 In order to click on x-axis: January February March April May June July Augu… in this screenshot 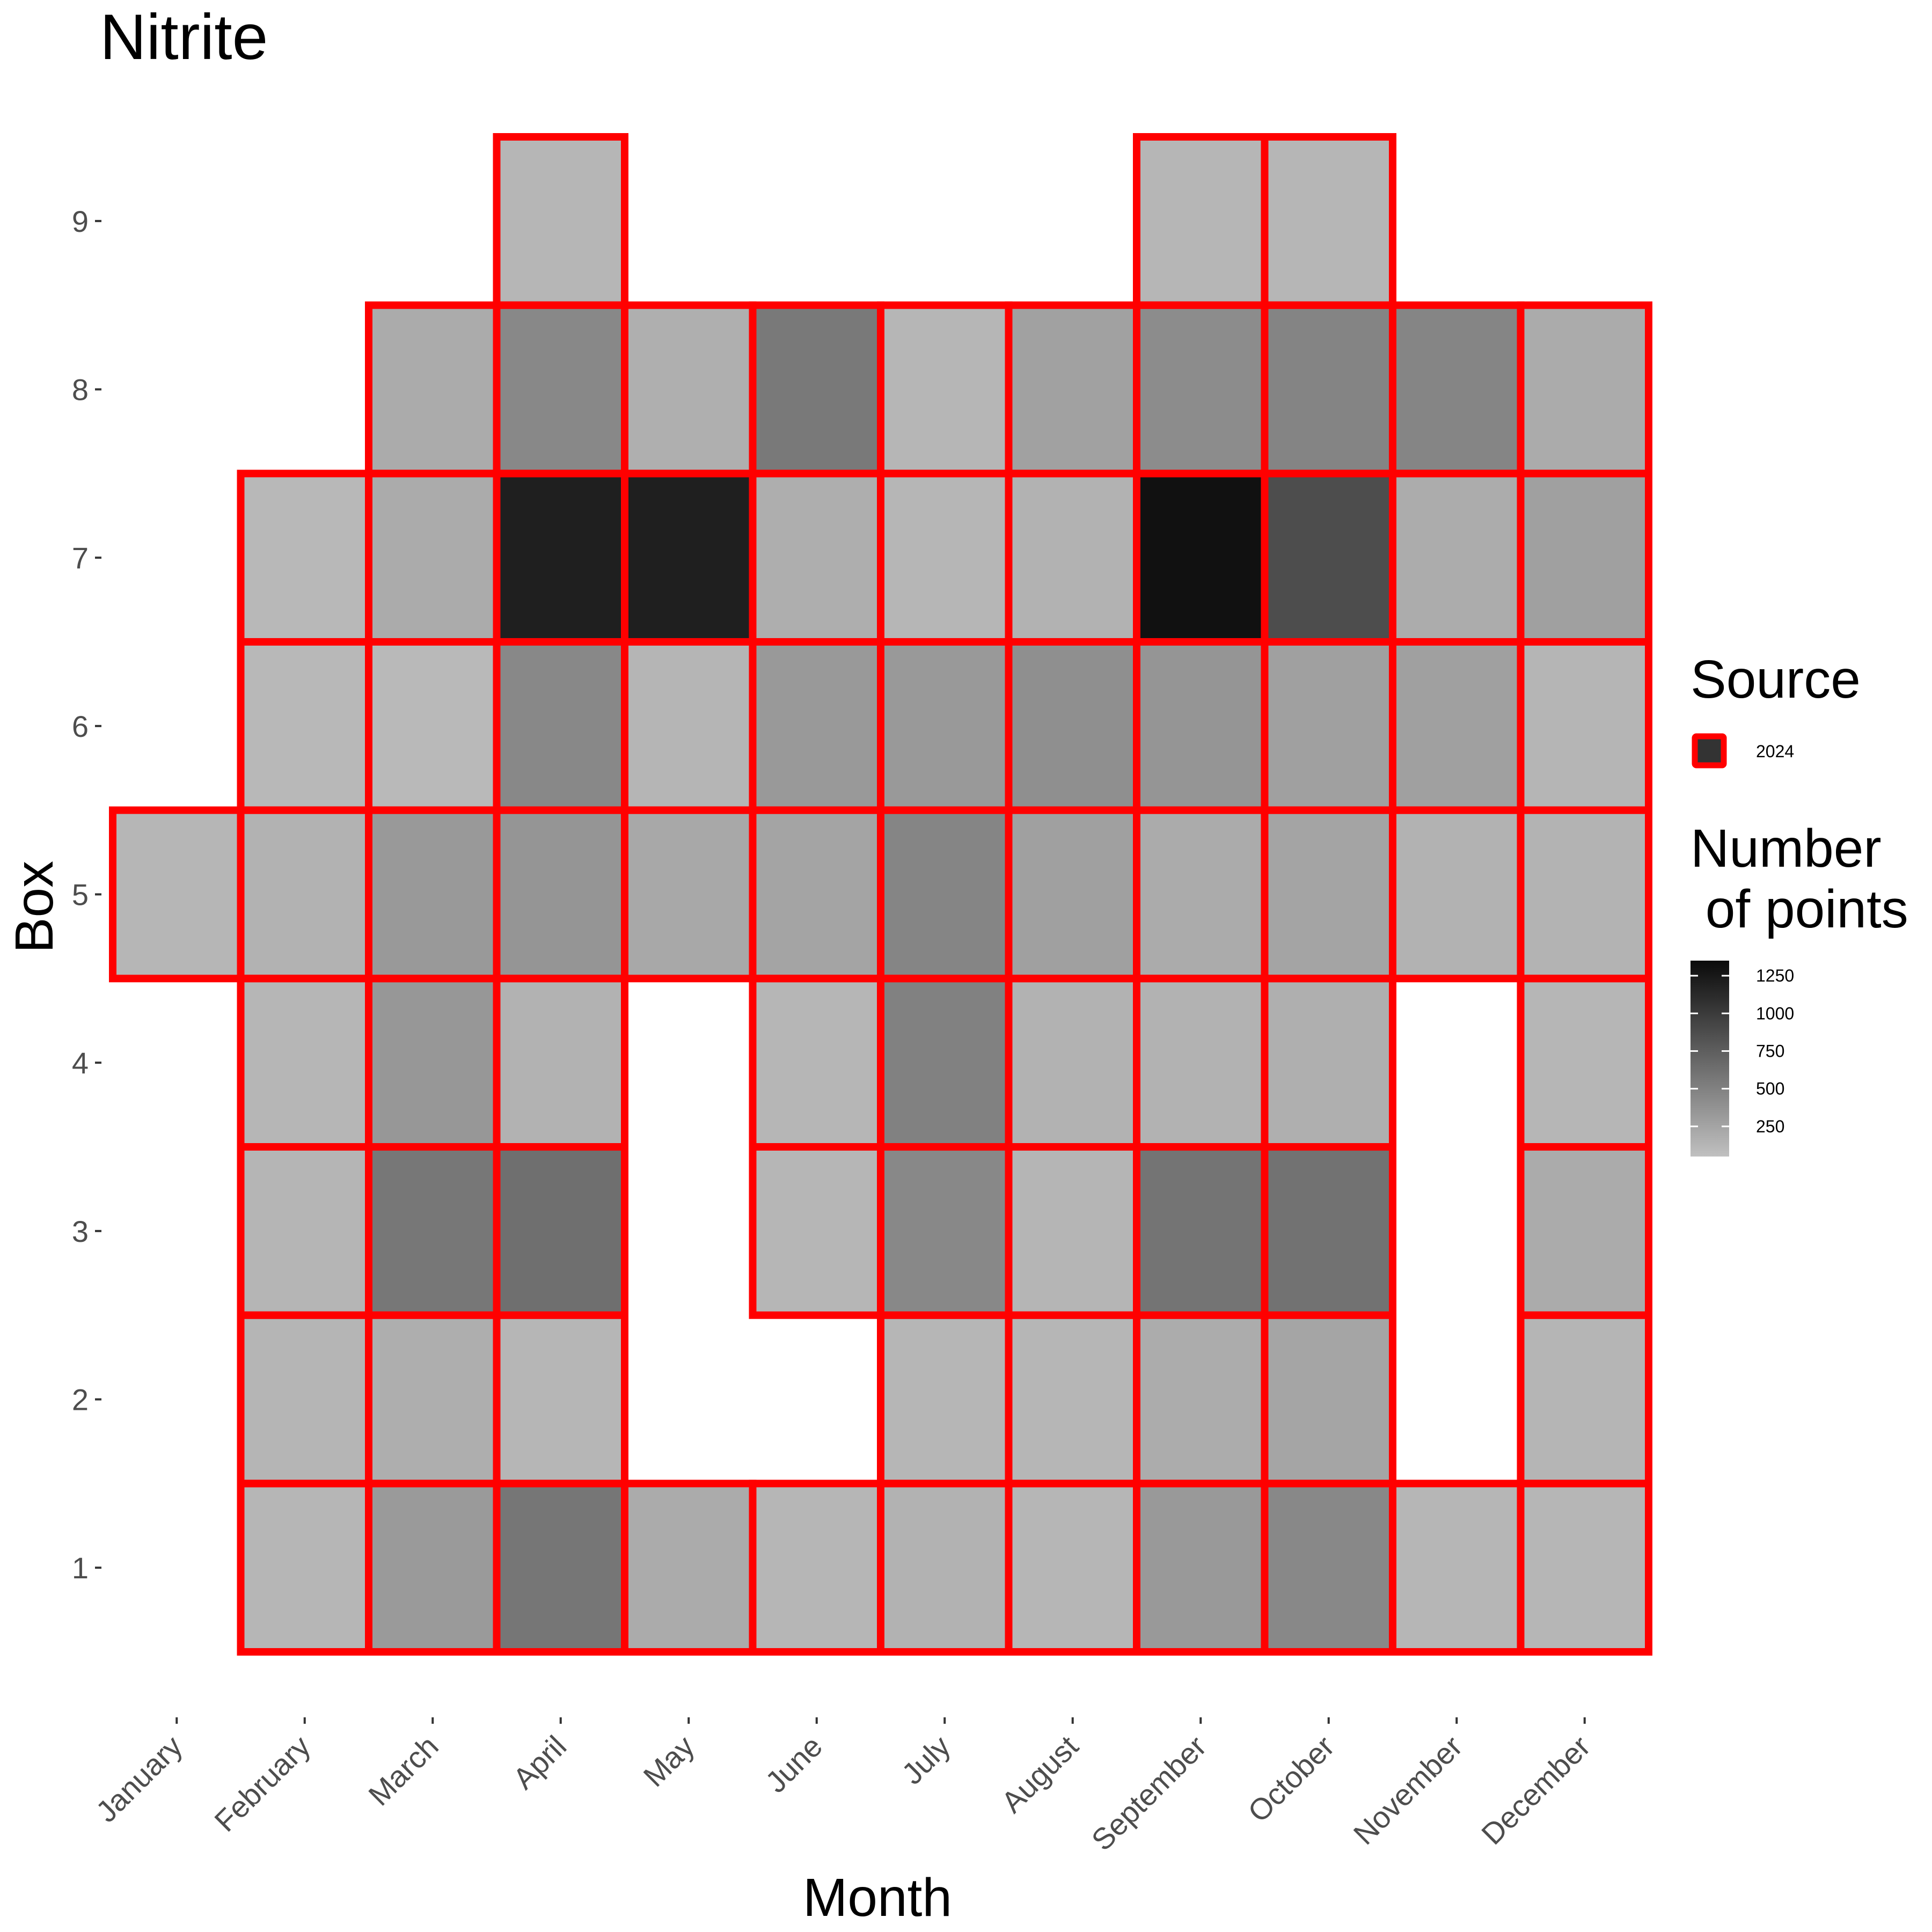, I will do `click(843, 1787)`.